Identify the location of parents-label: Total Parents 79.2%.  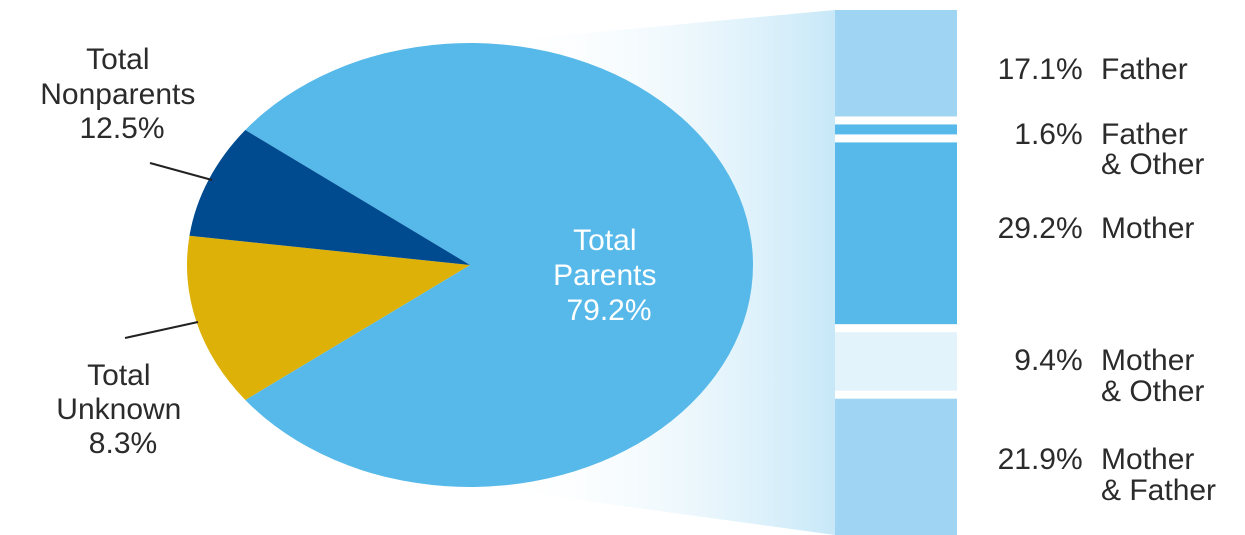
(609, 275).